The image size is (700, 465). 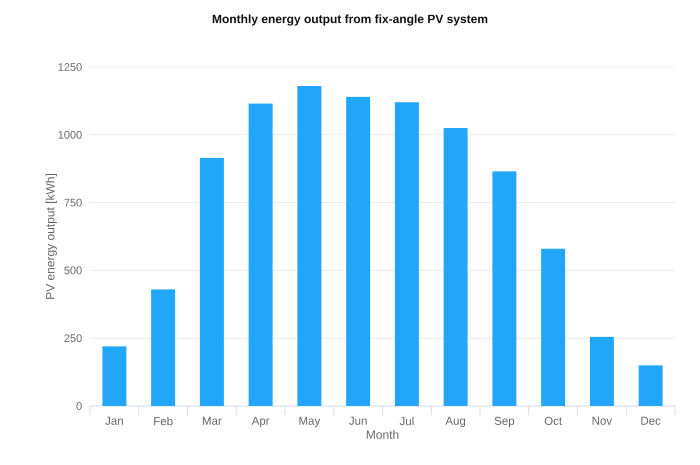 I want to click on x-tick-label: Jul, so click(x=407, y=421).